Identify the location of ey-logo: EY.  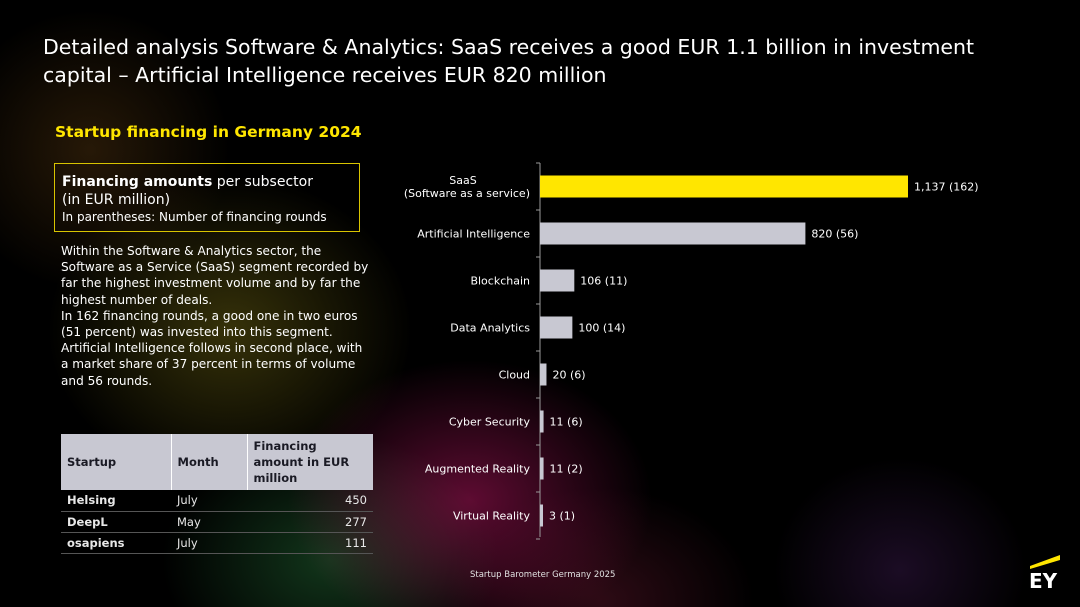
(1044, 573).